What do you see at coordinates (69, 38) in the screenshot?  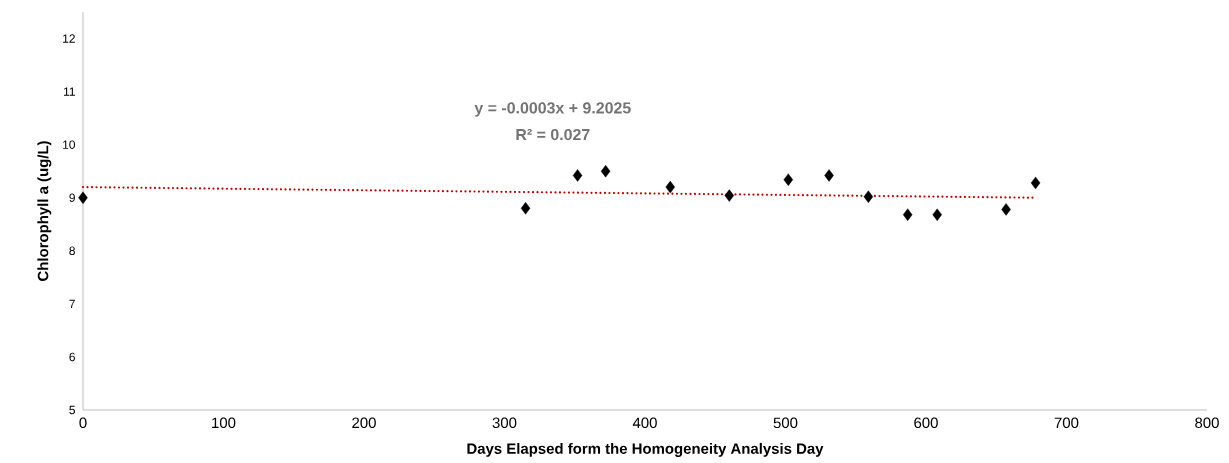 I see `y-tick-label: 12` at bounding box center [69, 38].